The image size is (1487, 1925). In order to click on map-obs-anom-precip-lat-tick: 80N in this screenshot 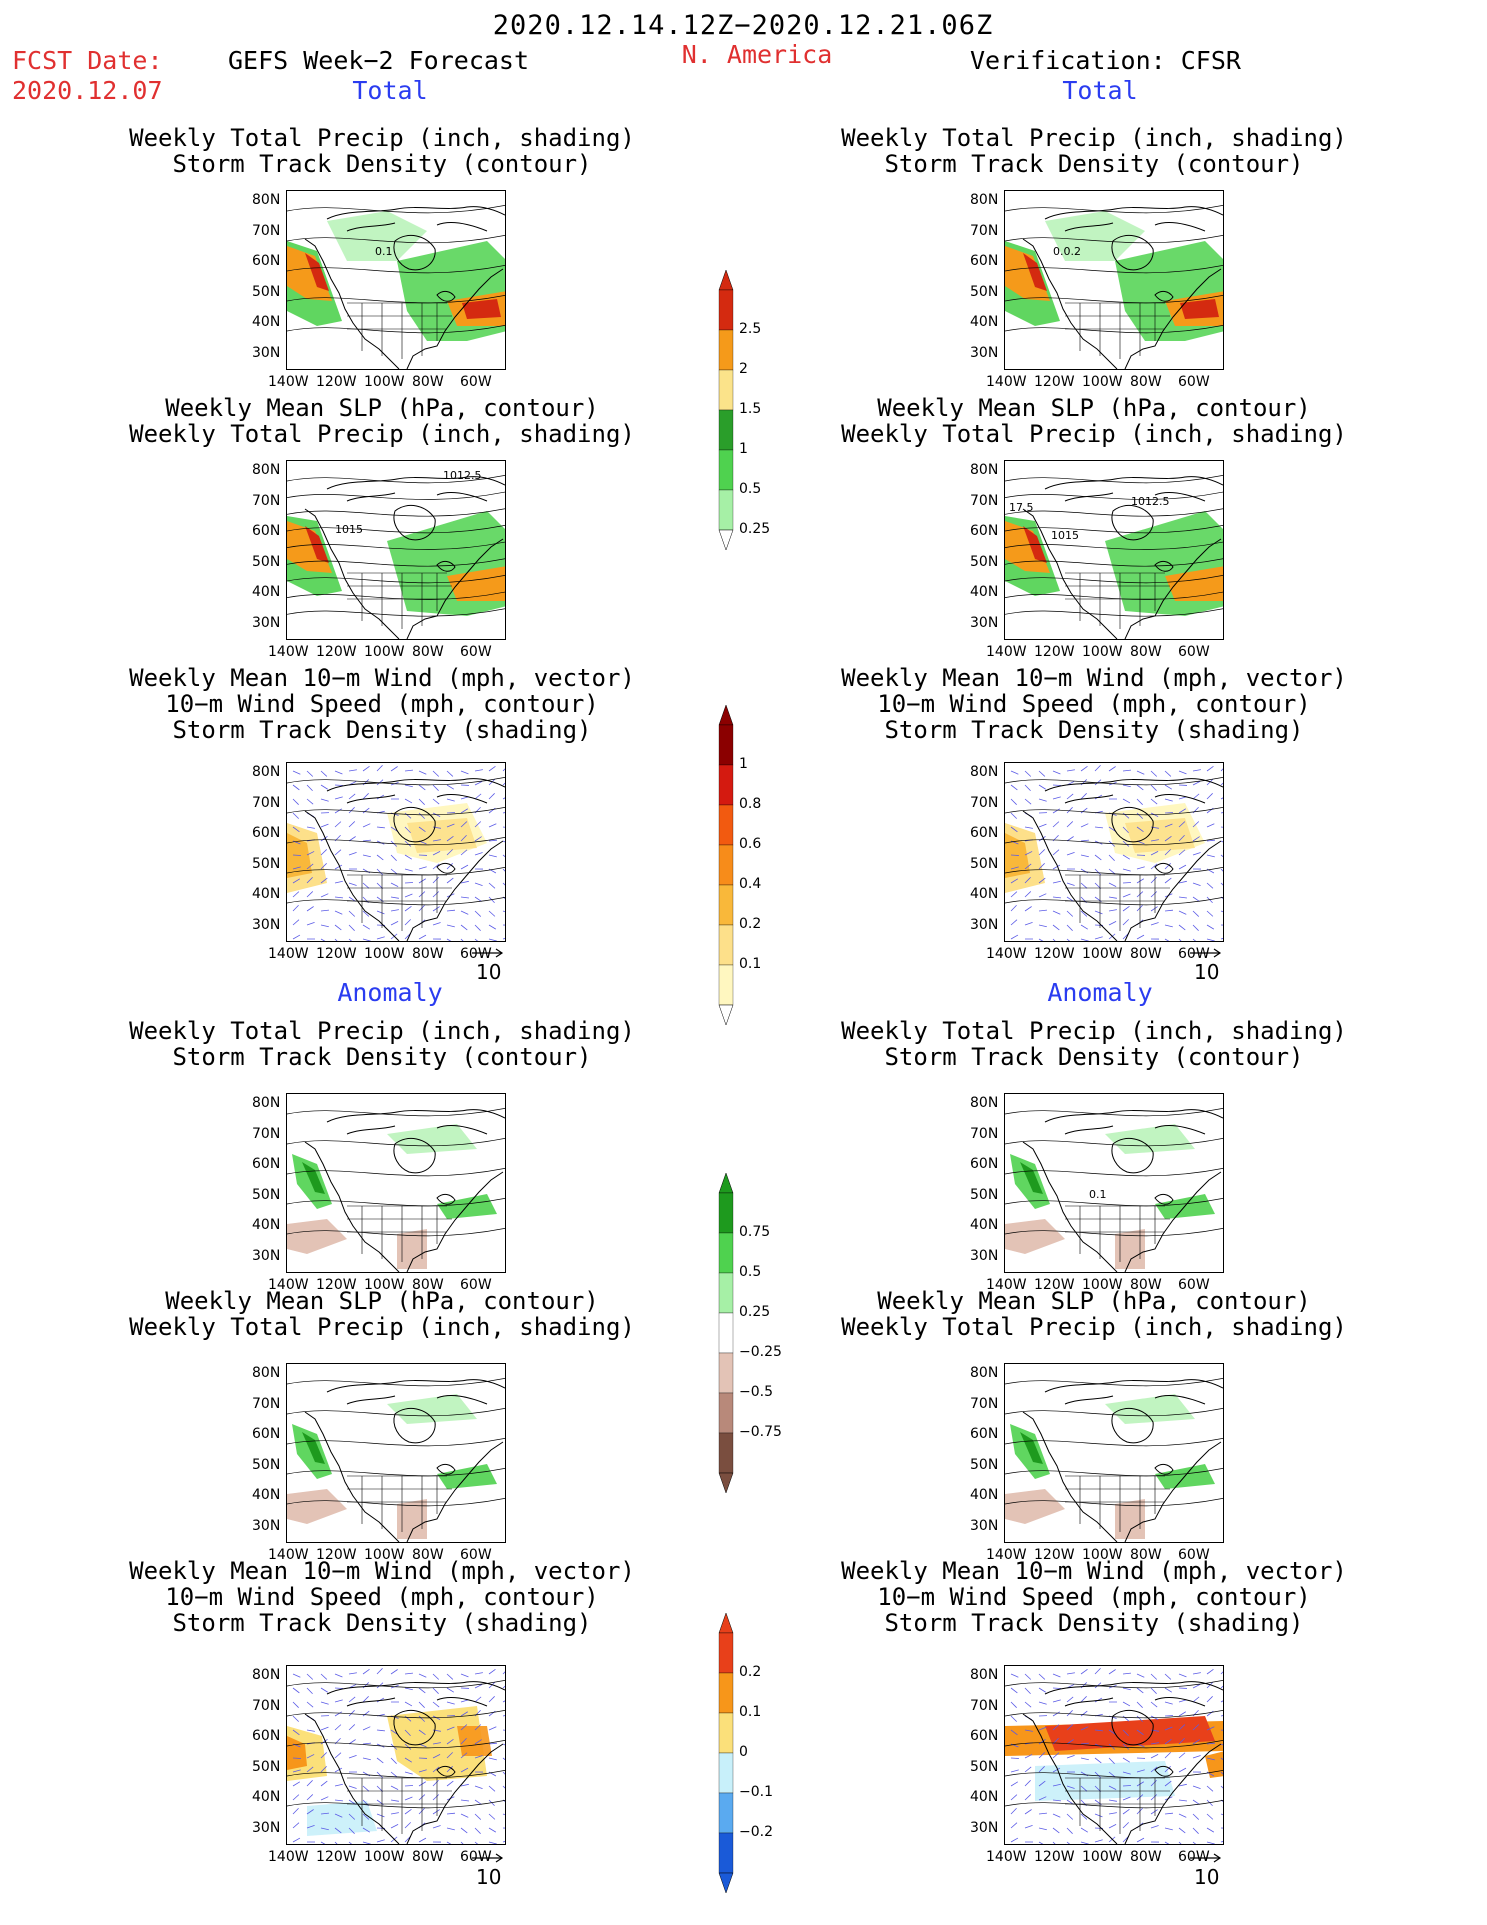, I will do `click(984, 1103)`.